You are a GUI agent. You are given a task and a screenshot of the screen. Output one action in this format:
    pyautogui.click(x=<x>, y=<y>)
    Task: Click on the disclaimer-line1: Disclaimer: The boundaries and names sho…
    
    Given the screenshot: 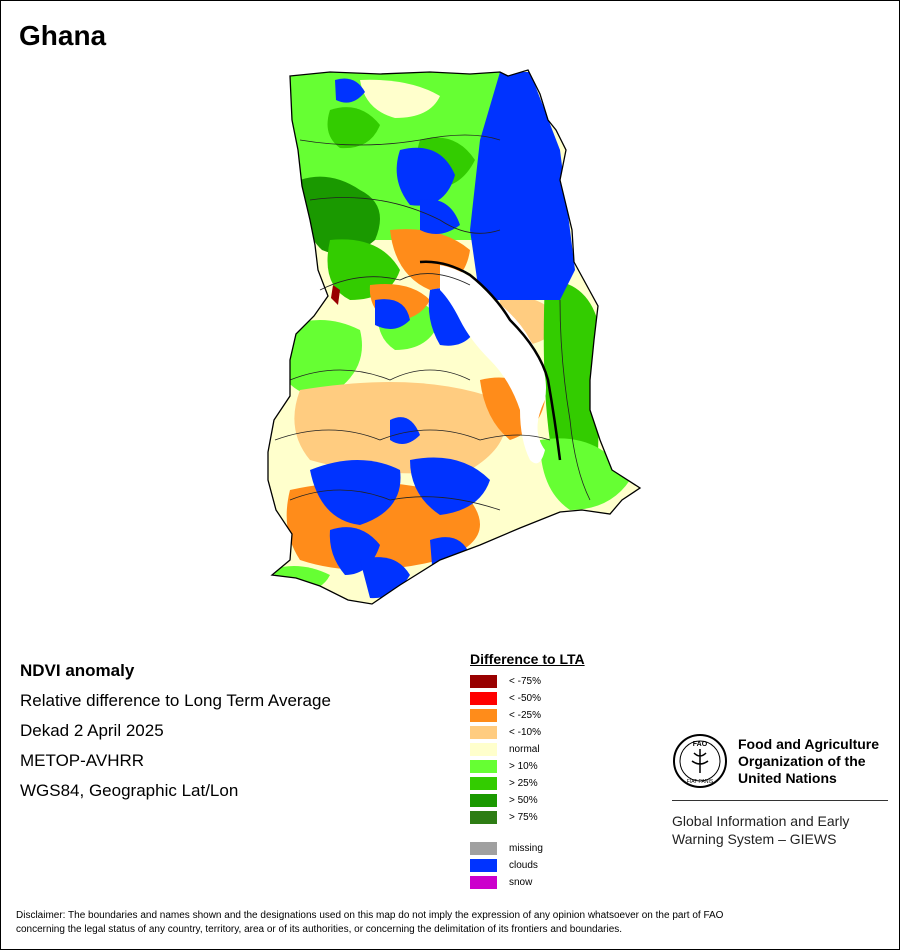 What is the action you would take?
    pyautogui.click(x=370, y=915)
    